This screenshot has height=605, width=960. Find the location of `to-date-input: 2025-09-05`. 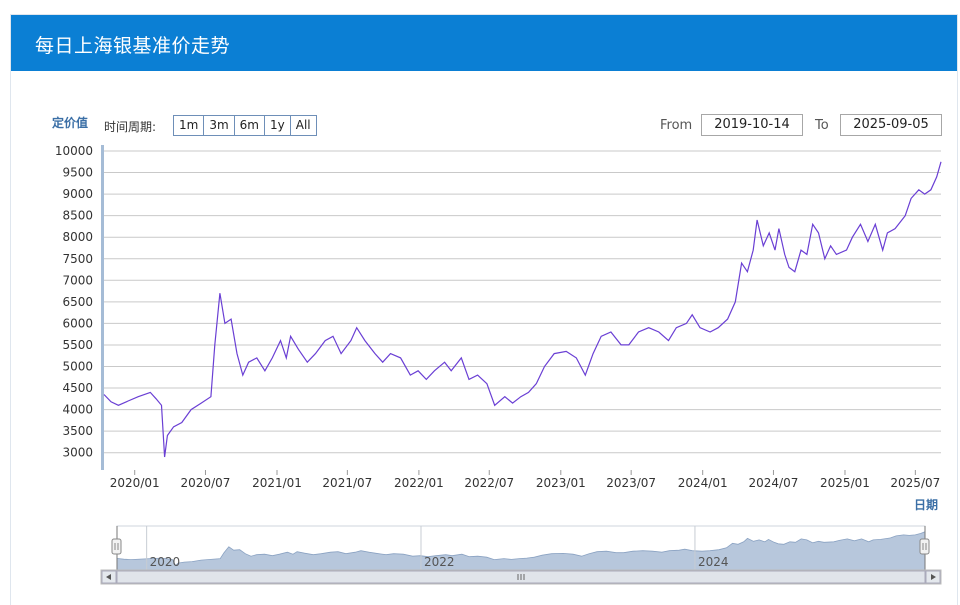

to-date-input: 2025-09-05 is located at coordinates (891, 125).